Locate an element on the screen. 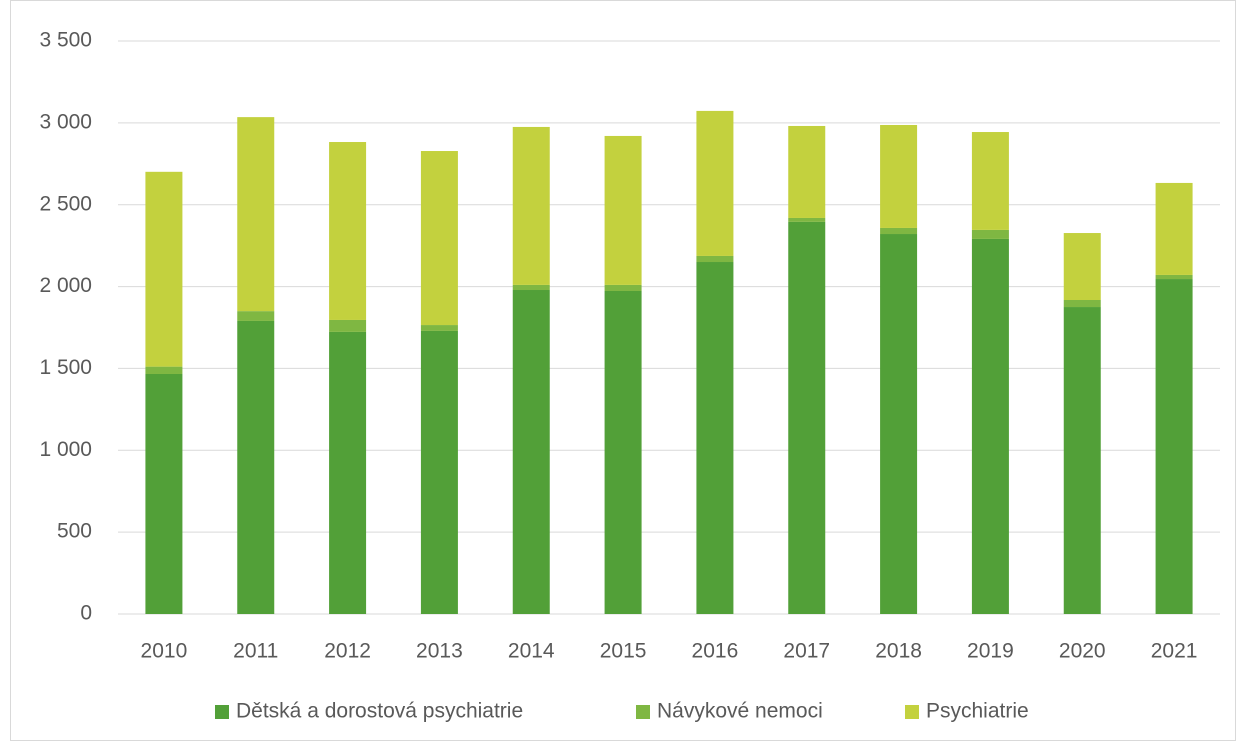 The height and width of the screenshot is (742, 1237). x-tick-label: 2021 is located at coordinates (1174, 651).